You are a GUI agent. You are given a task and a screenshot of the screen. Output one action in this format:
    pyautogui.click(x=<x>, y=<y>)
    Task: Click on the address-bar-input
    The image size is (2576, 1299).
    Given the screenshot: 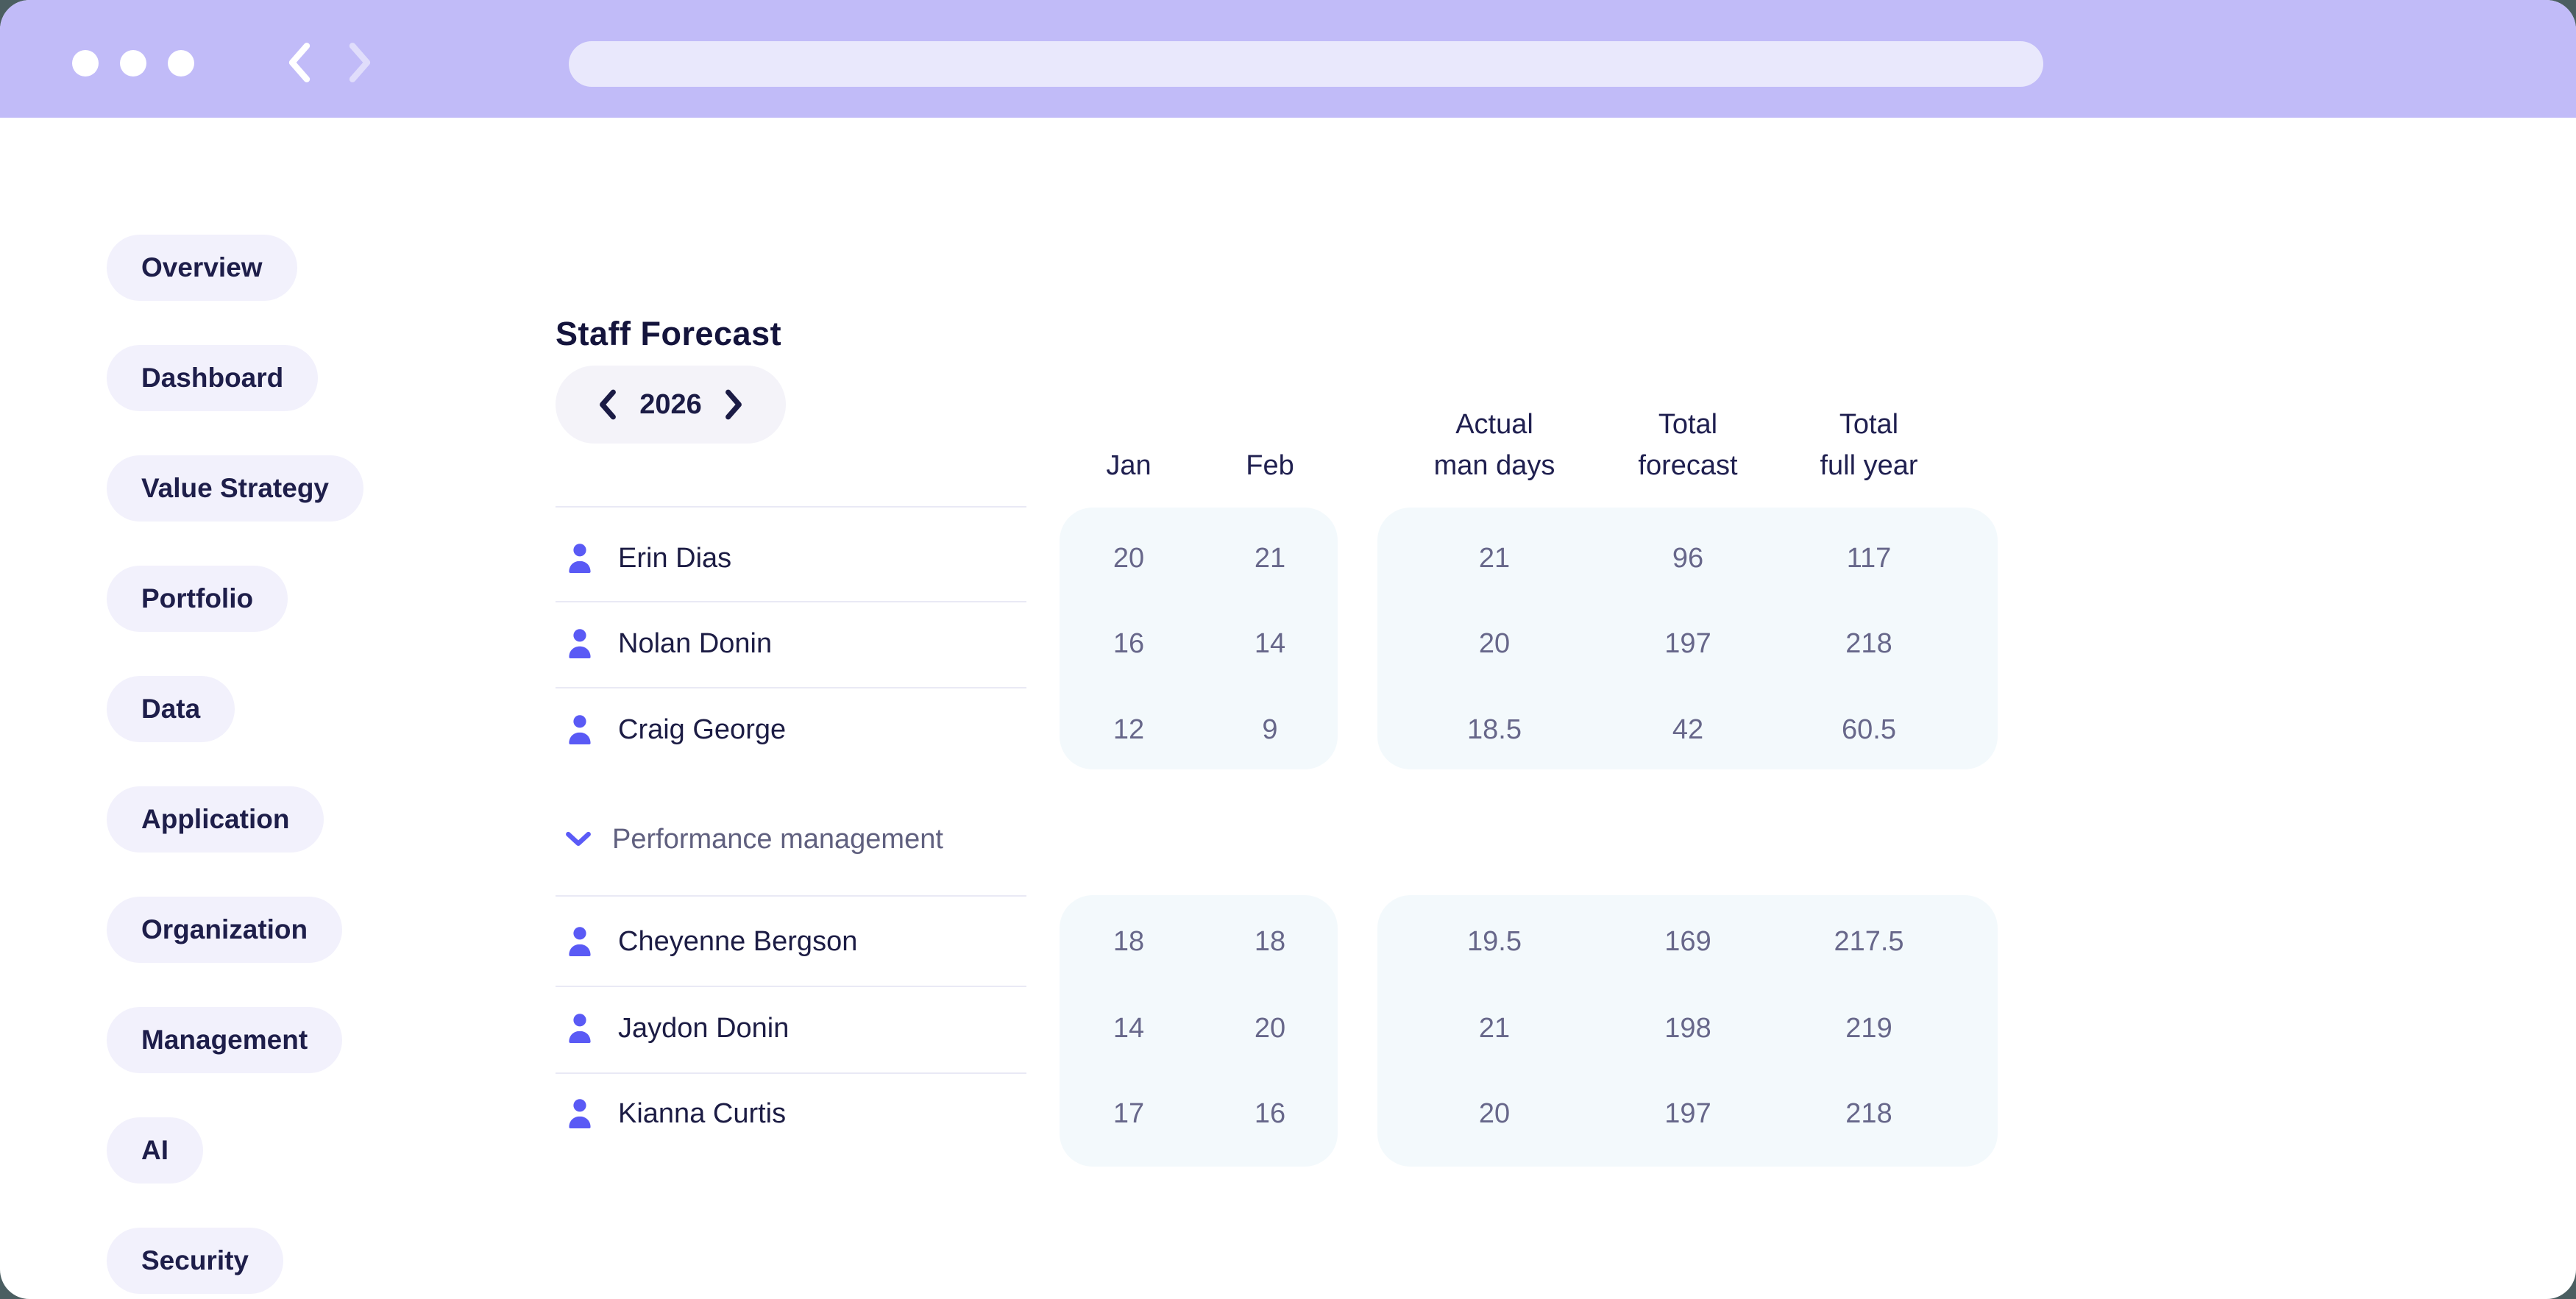 What is the action you would take?
    pyautogui.click(x=1306, y=64)
    